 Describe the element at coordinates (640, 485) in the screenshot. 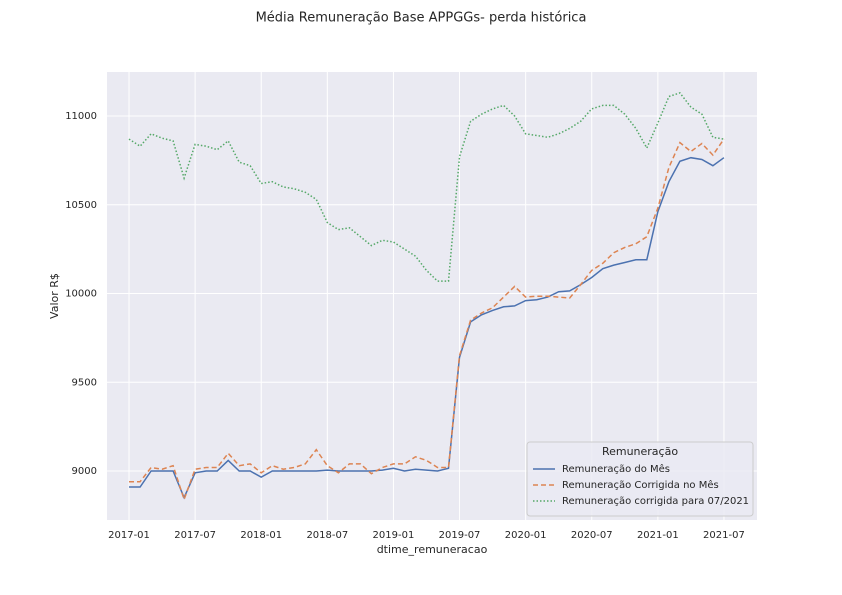

I see `legend-label: Remuneração Corrigida no Mês` at that location.